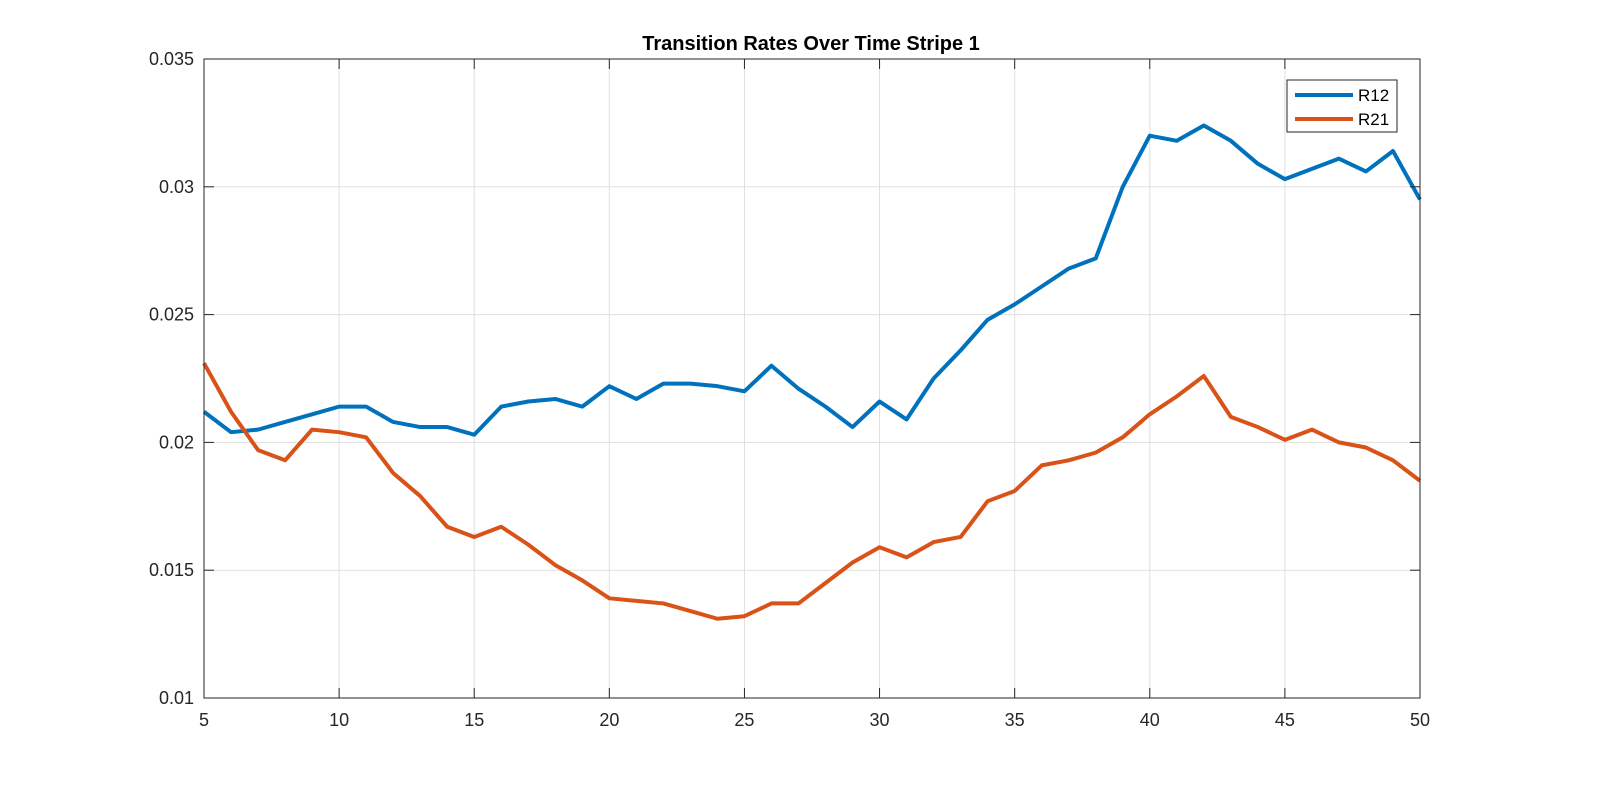  Describe the element at coordinates (1285, 720) in the screenshot. I see `x-tick-label: 45` at that location.